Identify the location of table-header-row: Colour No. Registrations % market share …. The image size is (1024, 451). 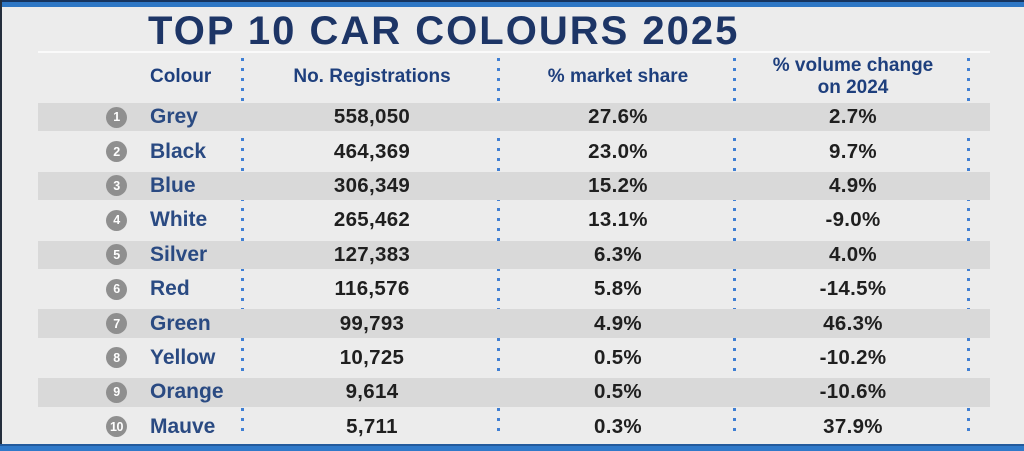
(514, 77).